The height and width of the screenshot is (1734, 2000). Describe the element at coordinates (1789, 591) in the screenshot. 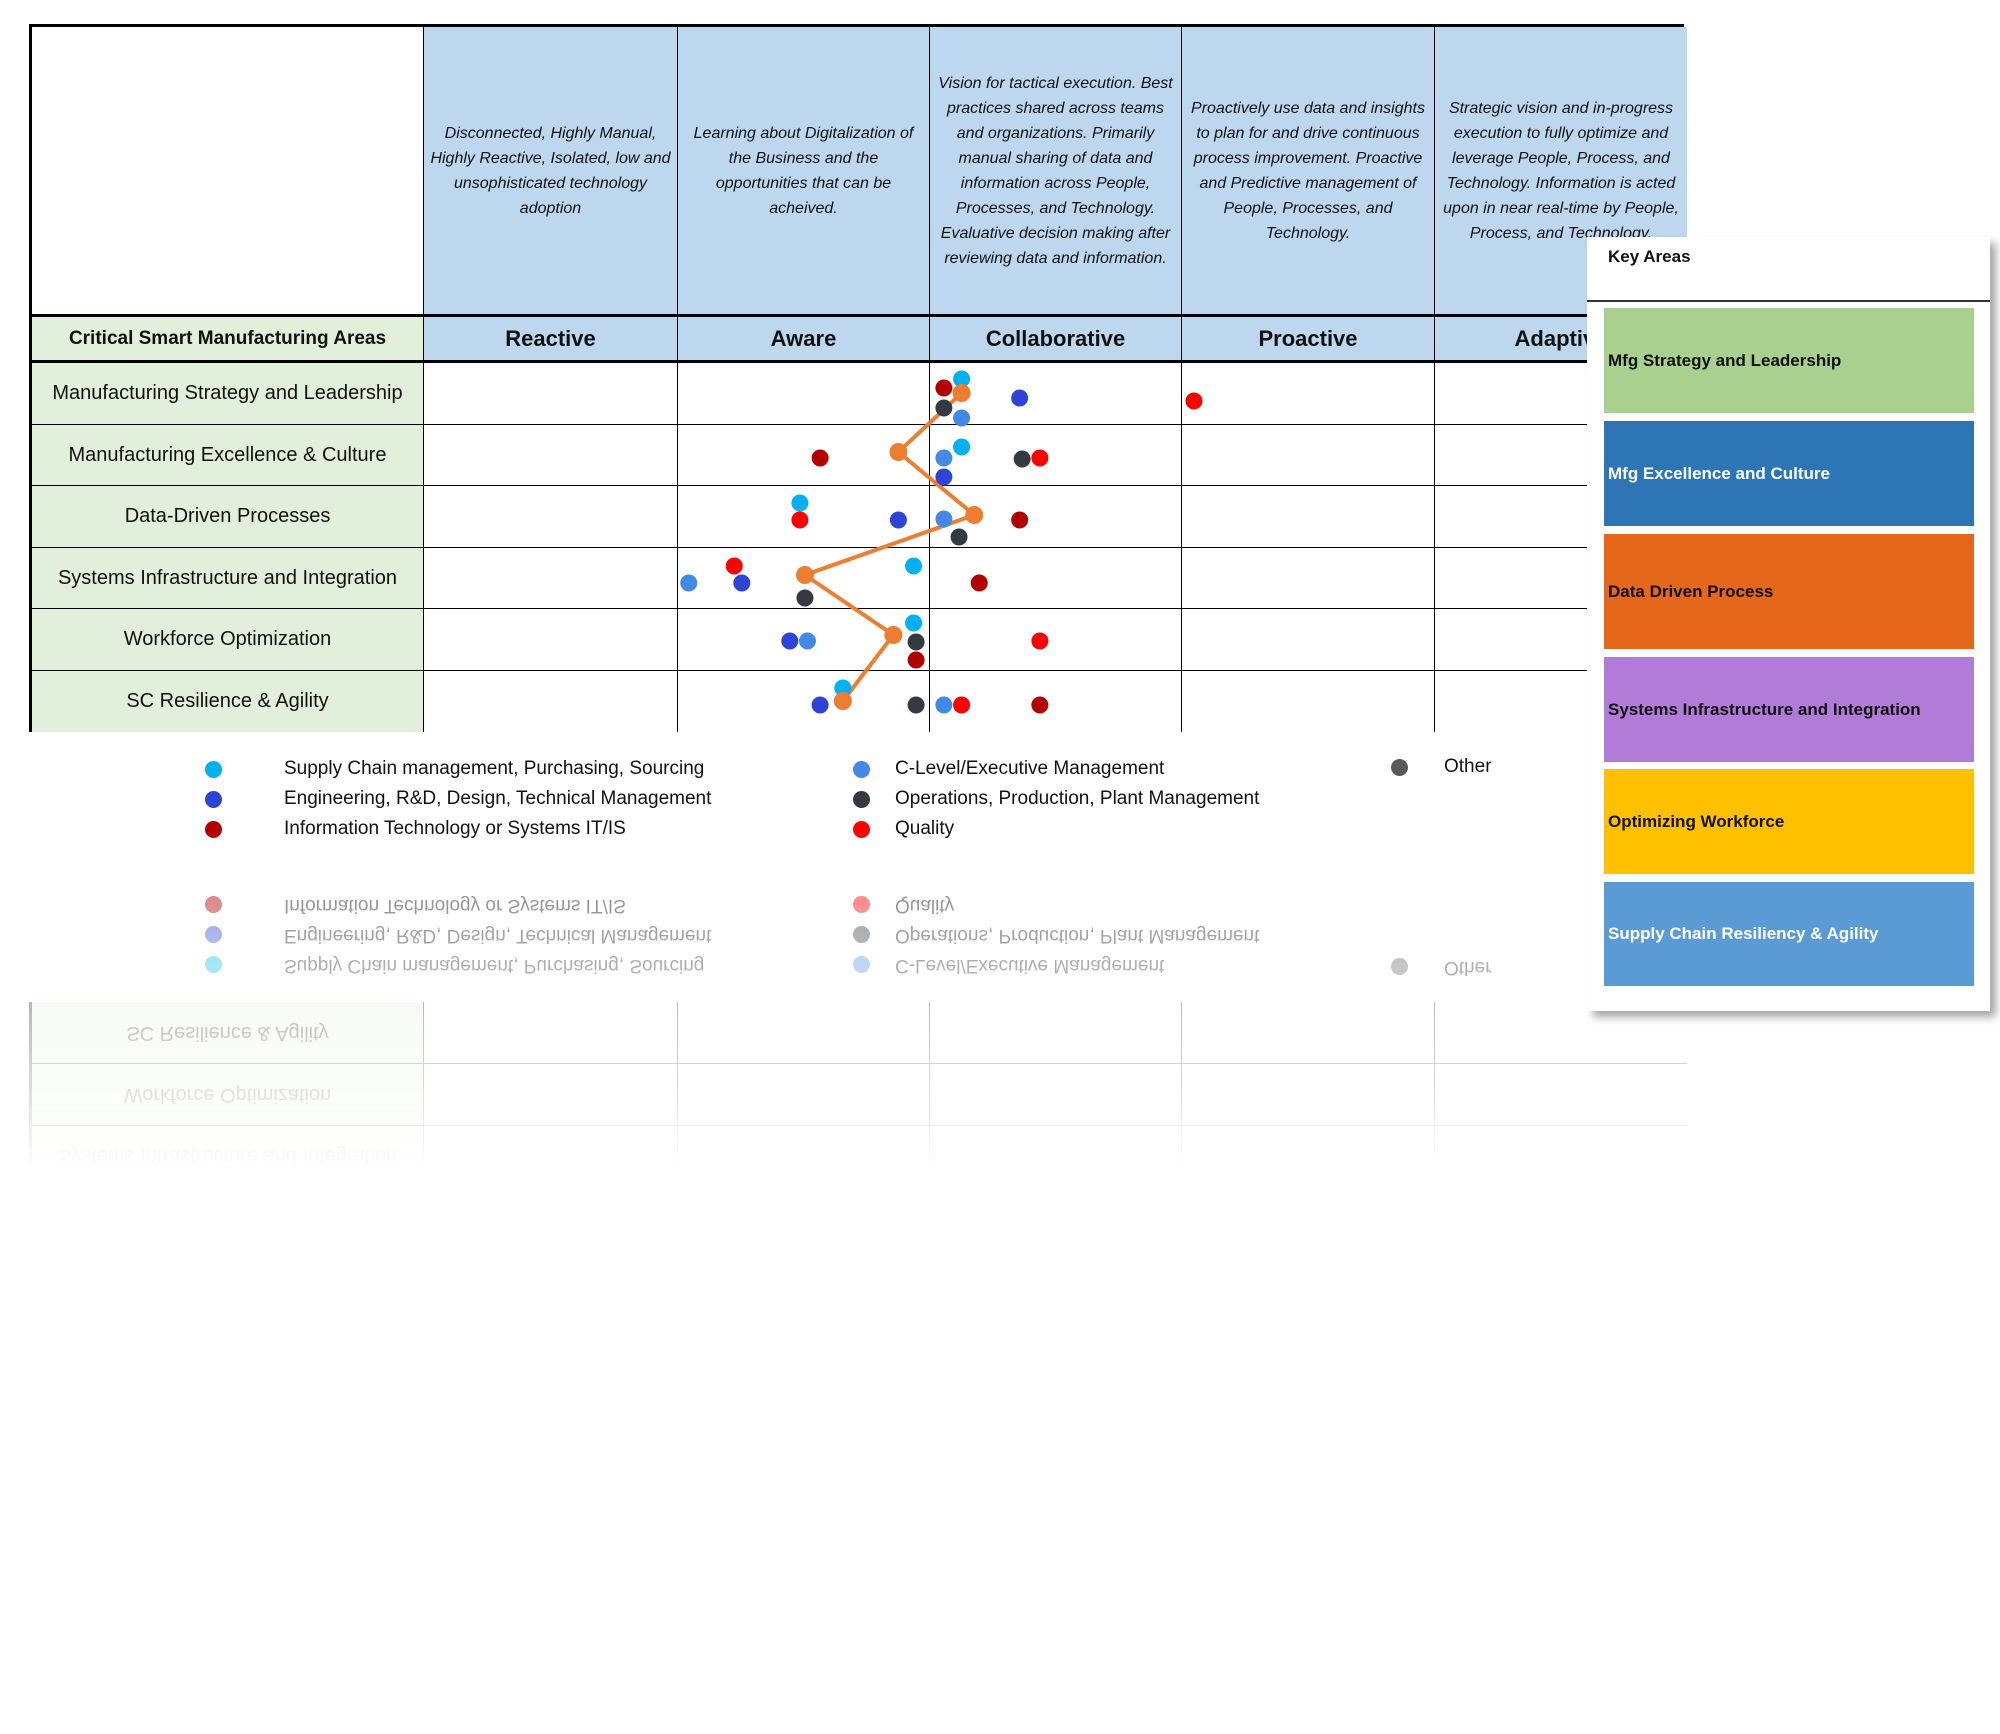

I see `key-area-data-driven: Data Driven Process` at that location.